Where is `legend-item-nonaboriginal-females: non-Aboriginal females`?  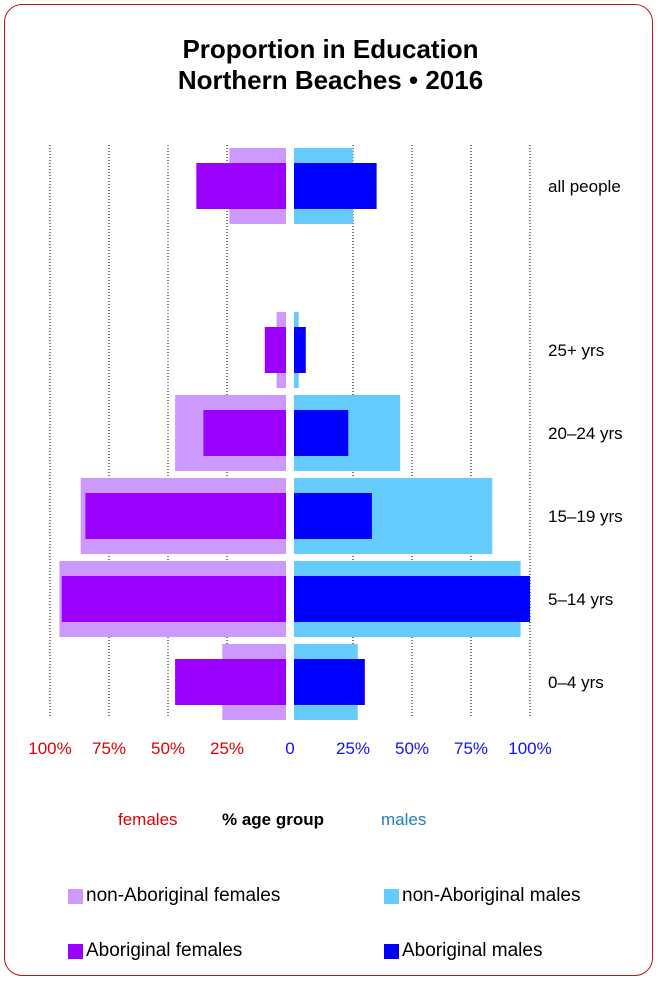 legend-item-nonaboriginal-females: non-Aboriginal females is located at coordinates (174, 896).